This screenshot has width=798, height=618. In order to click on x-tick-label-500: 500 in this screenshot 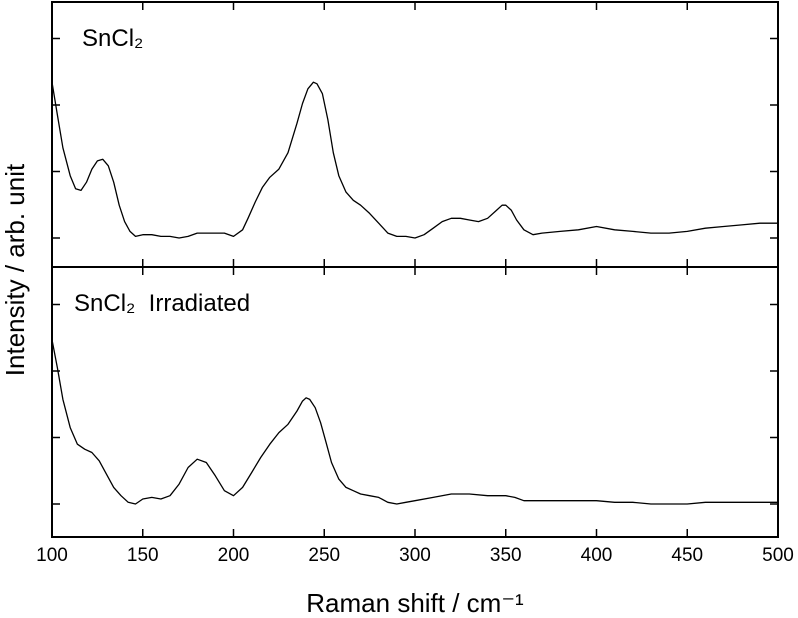, I will do `click(778, 555)`.